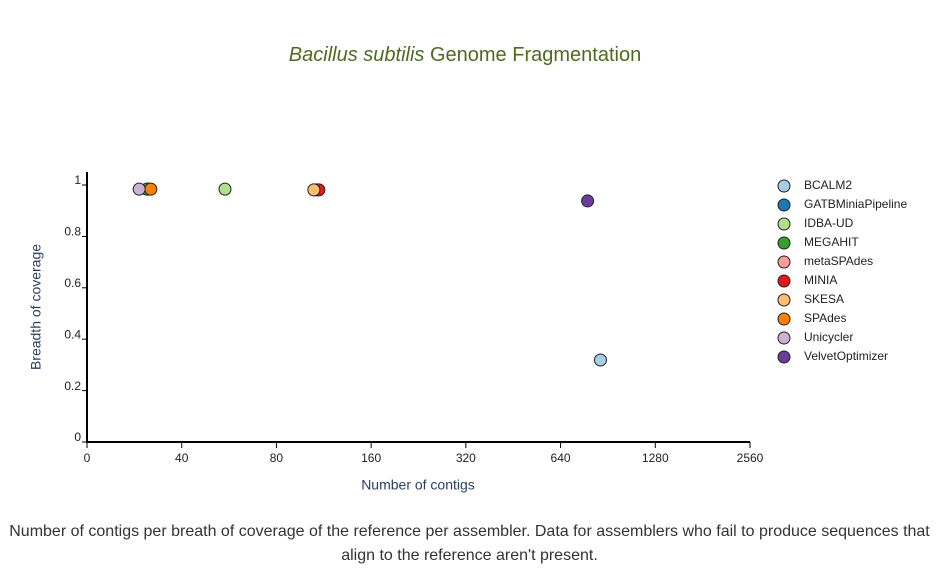 The image size is (939, 581). I want to click on x-tick-label: 320, so click(466, 458).